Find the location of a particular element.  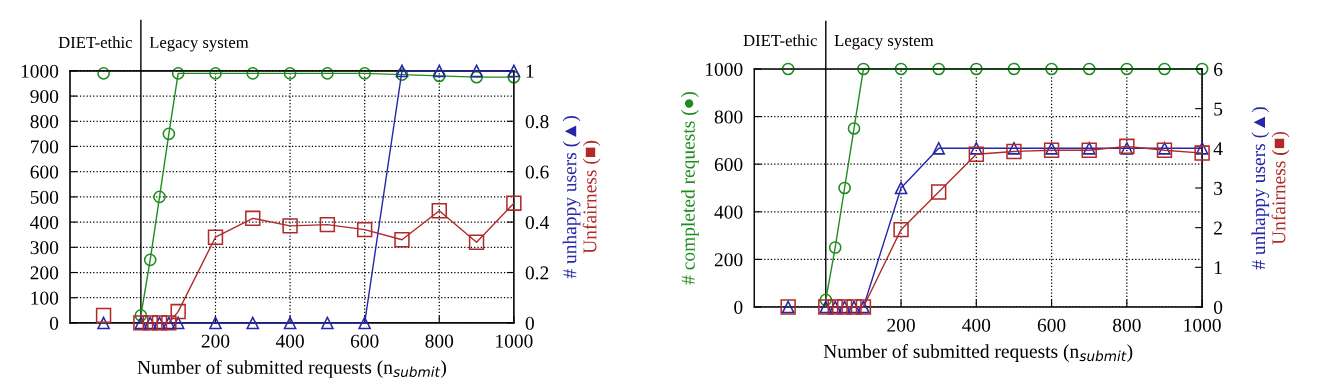

y-tick-label: 900 is located at coordinates (44, 96).